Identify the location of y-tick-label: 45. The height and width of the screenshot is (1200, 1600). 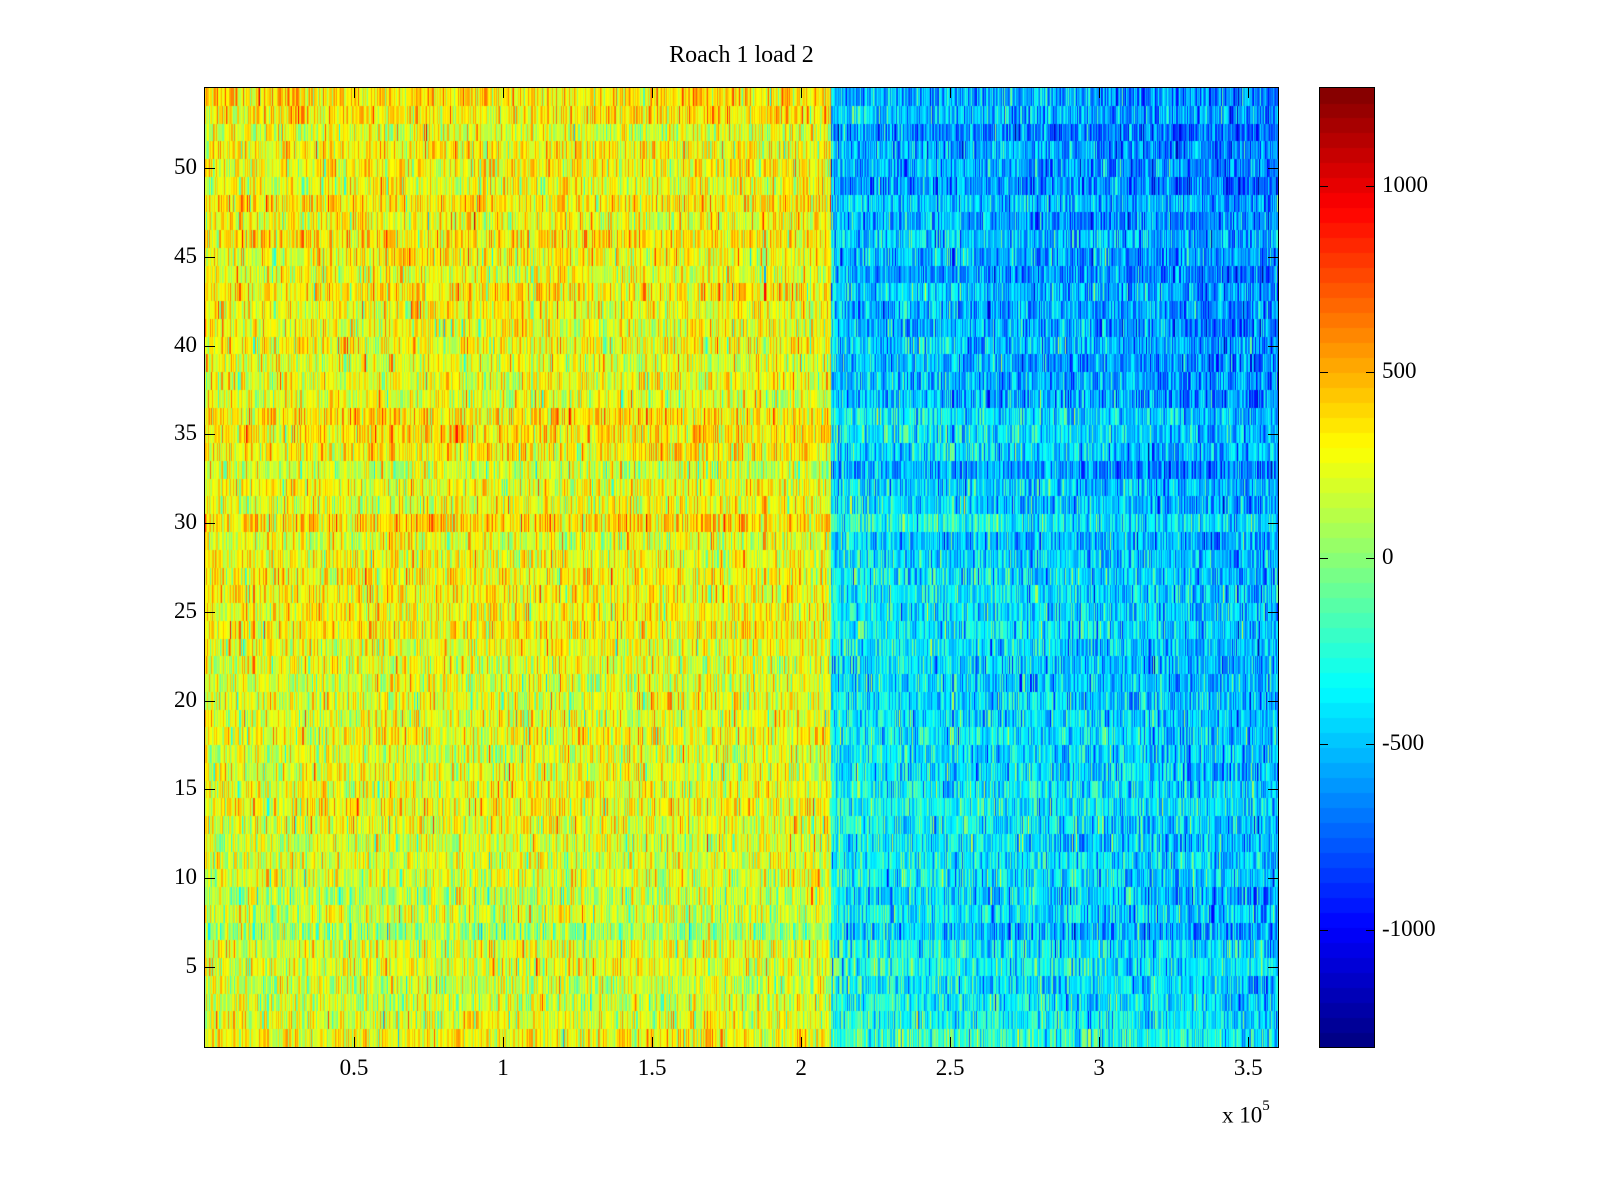
(185, 255).